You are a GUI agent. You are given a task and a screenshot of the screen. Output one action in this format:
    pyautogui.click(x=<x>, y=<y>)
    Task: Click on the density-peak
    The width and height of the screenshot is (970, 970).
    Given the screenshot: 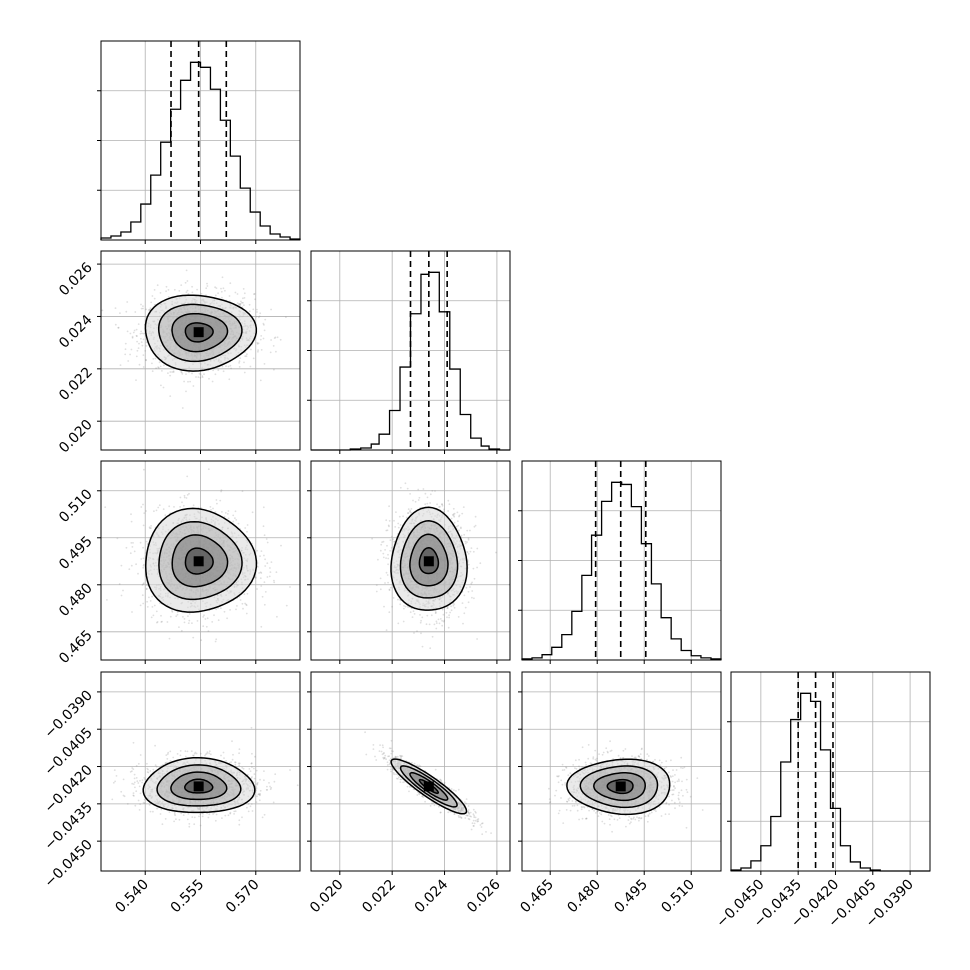 What is the action you would take?
    pyautogui.click(x=198, y=332)
    